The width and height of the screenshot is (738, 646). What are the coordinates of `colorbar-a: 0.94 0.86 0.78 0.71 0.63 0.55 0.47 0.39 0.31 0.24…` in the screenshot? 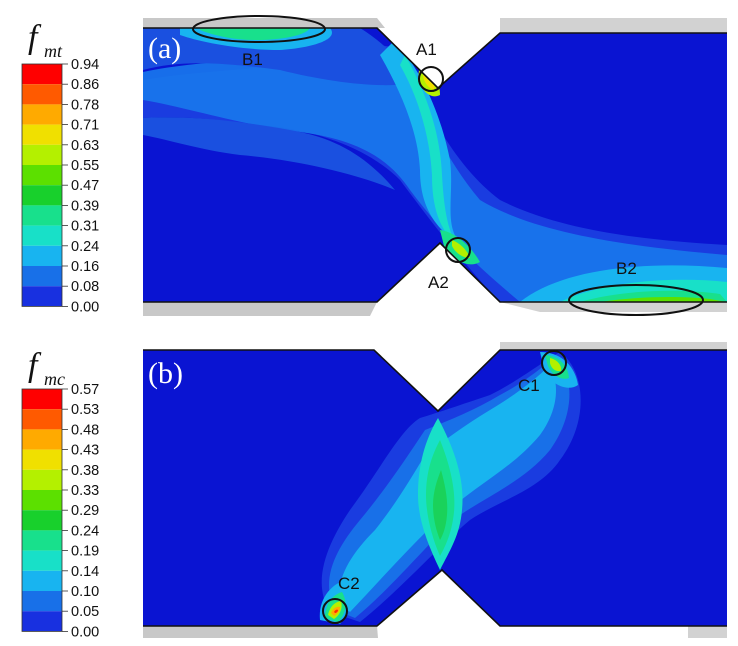 It's located at (60, 186).